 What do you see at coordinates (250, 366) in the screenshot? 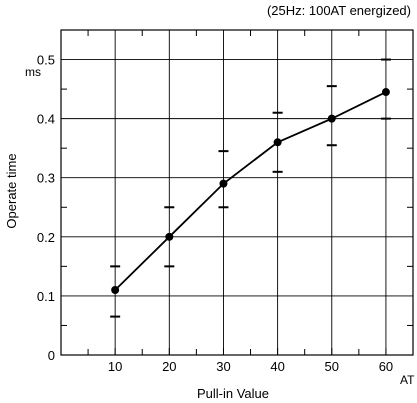
I see `x-tick-labels: 10 20 30 40 50 60` at bounding box center [250, 366].